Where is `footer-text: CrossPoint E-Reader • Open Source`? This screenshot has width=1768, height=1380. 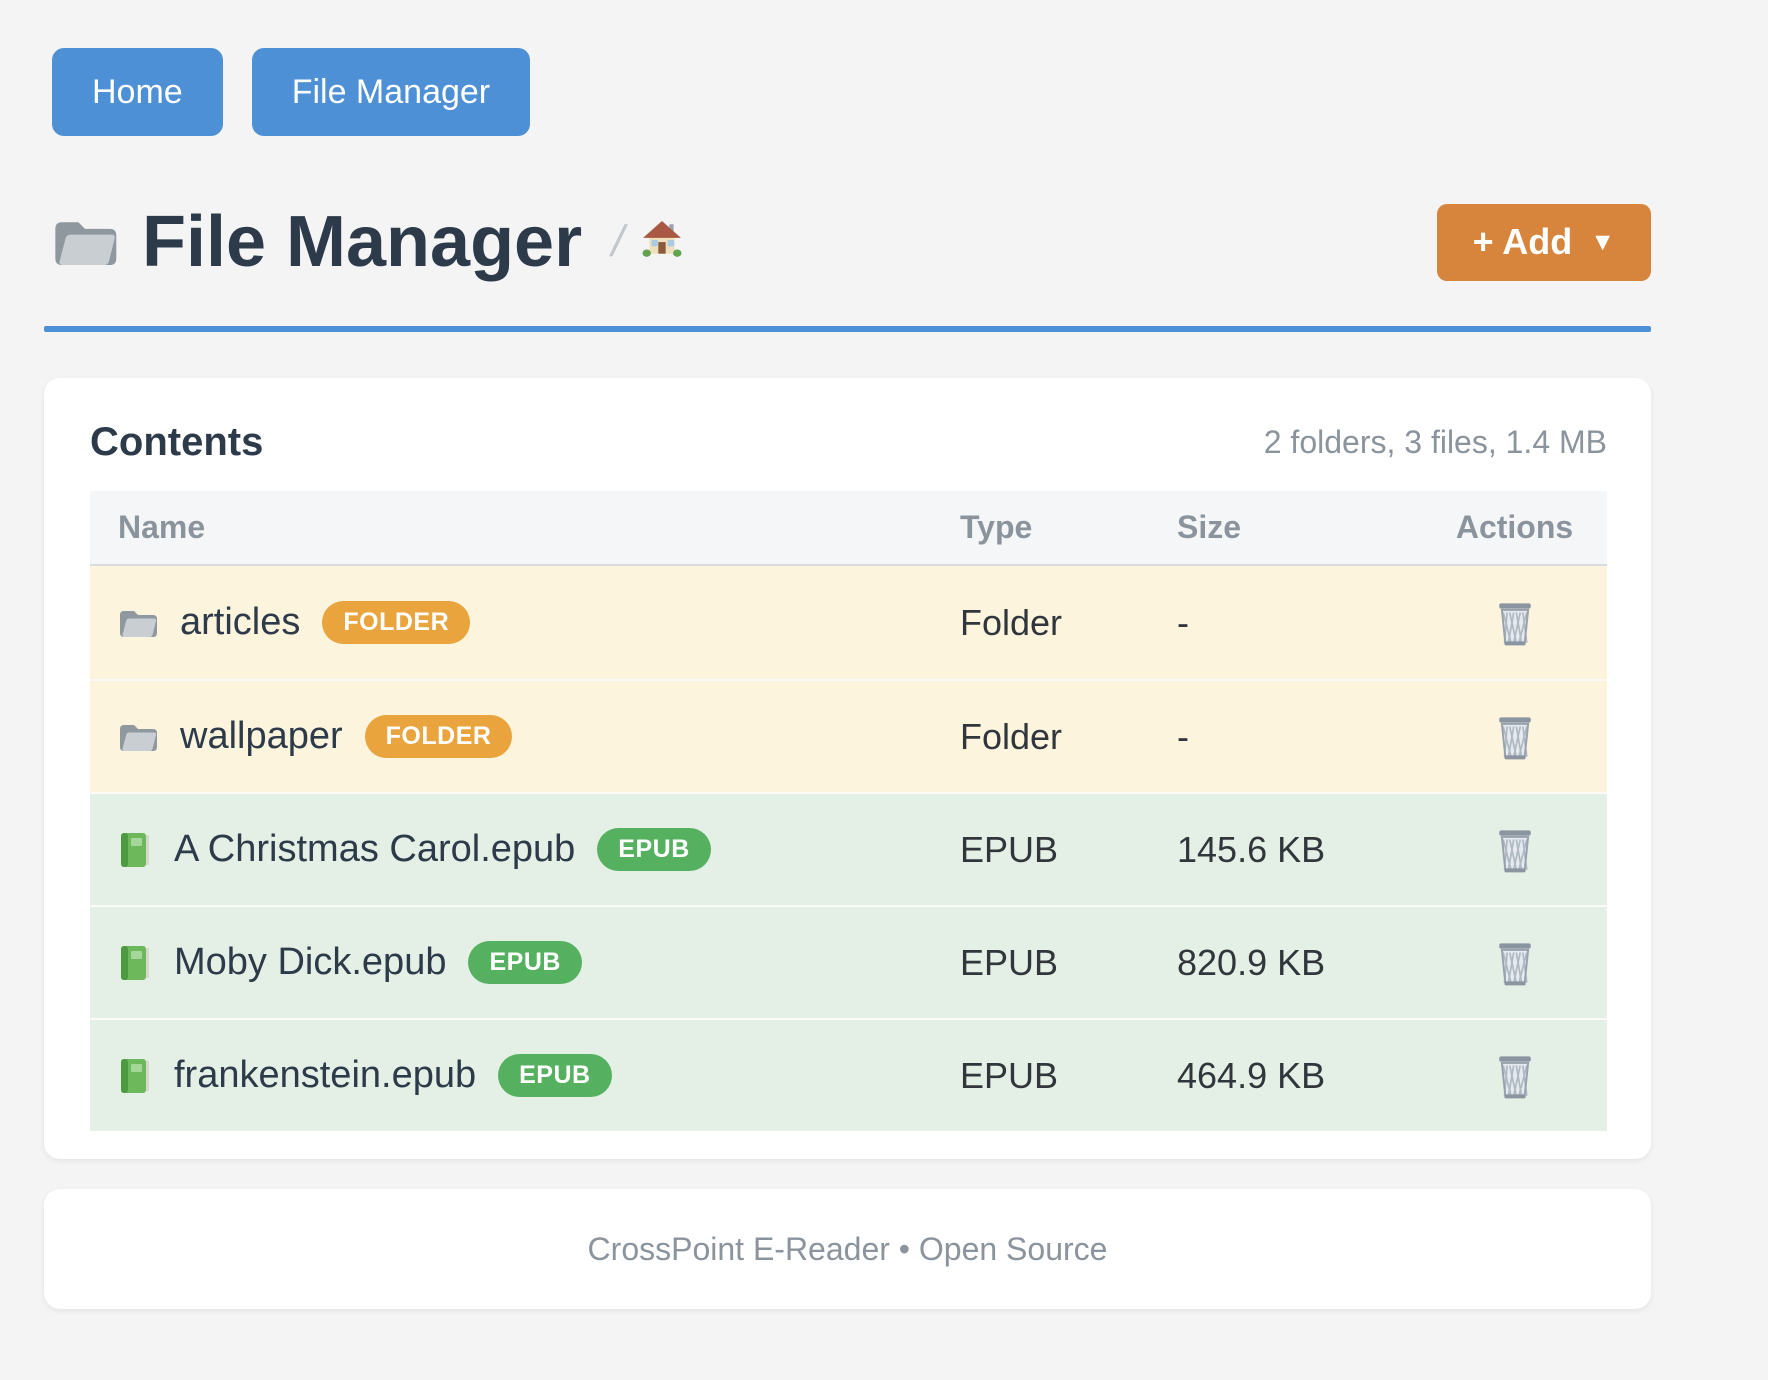
footer-text: CrossPoint E-Reader • Open Source is located at coordinates (847, 1248).